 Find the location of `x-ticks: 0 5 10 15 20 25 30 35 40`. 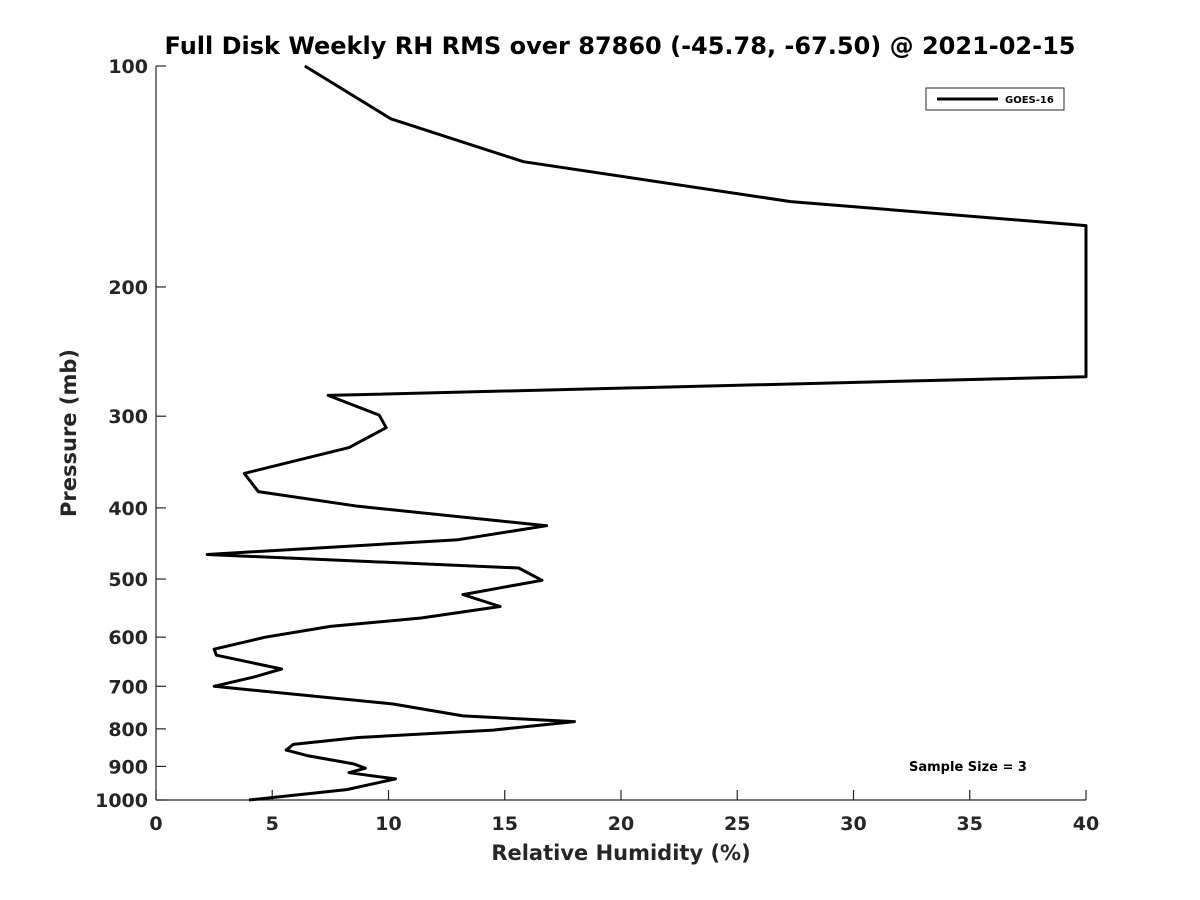

x-ticks: 0 5 10 15 20 25 30 35 40 is located at coordinates (624, 812).